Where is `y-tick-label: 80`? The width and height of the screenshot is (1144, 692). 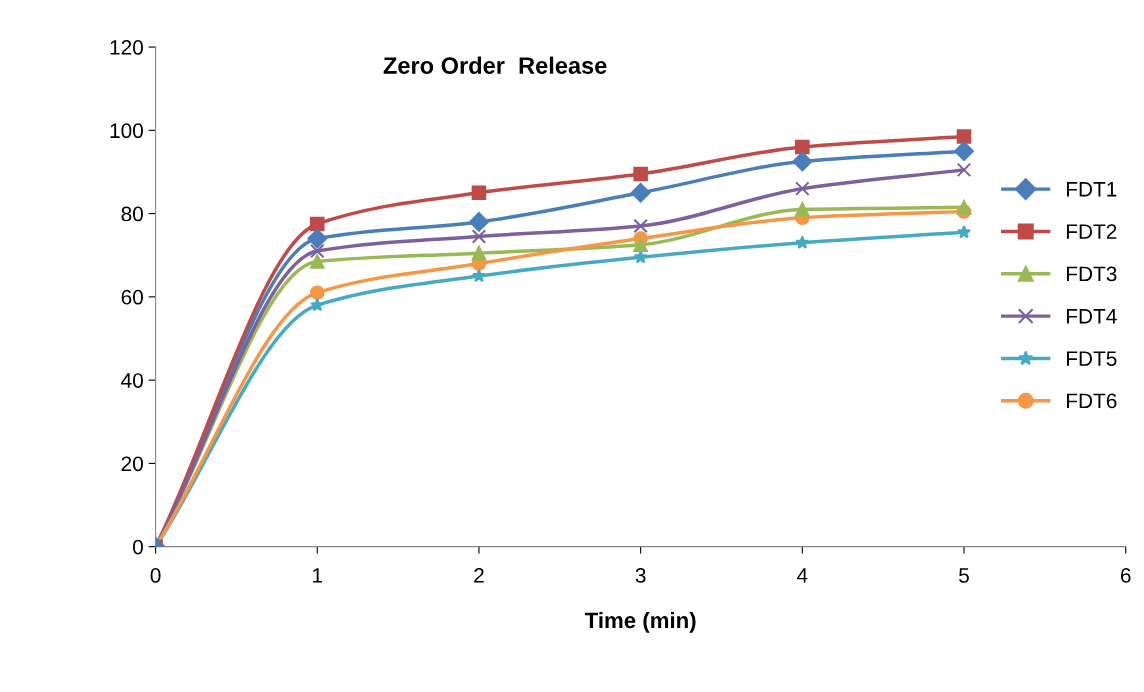
y-tick-label: 80 is located at coordinates (132, 214).